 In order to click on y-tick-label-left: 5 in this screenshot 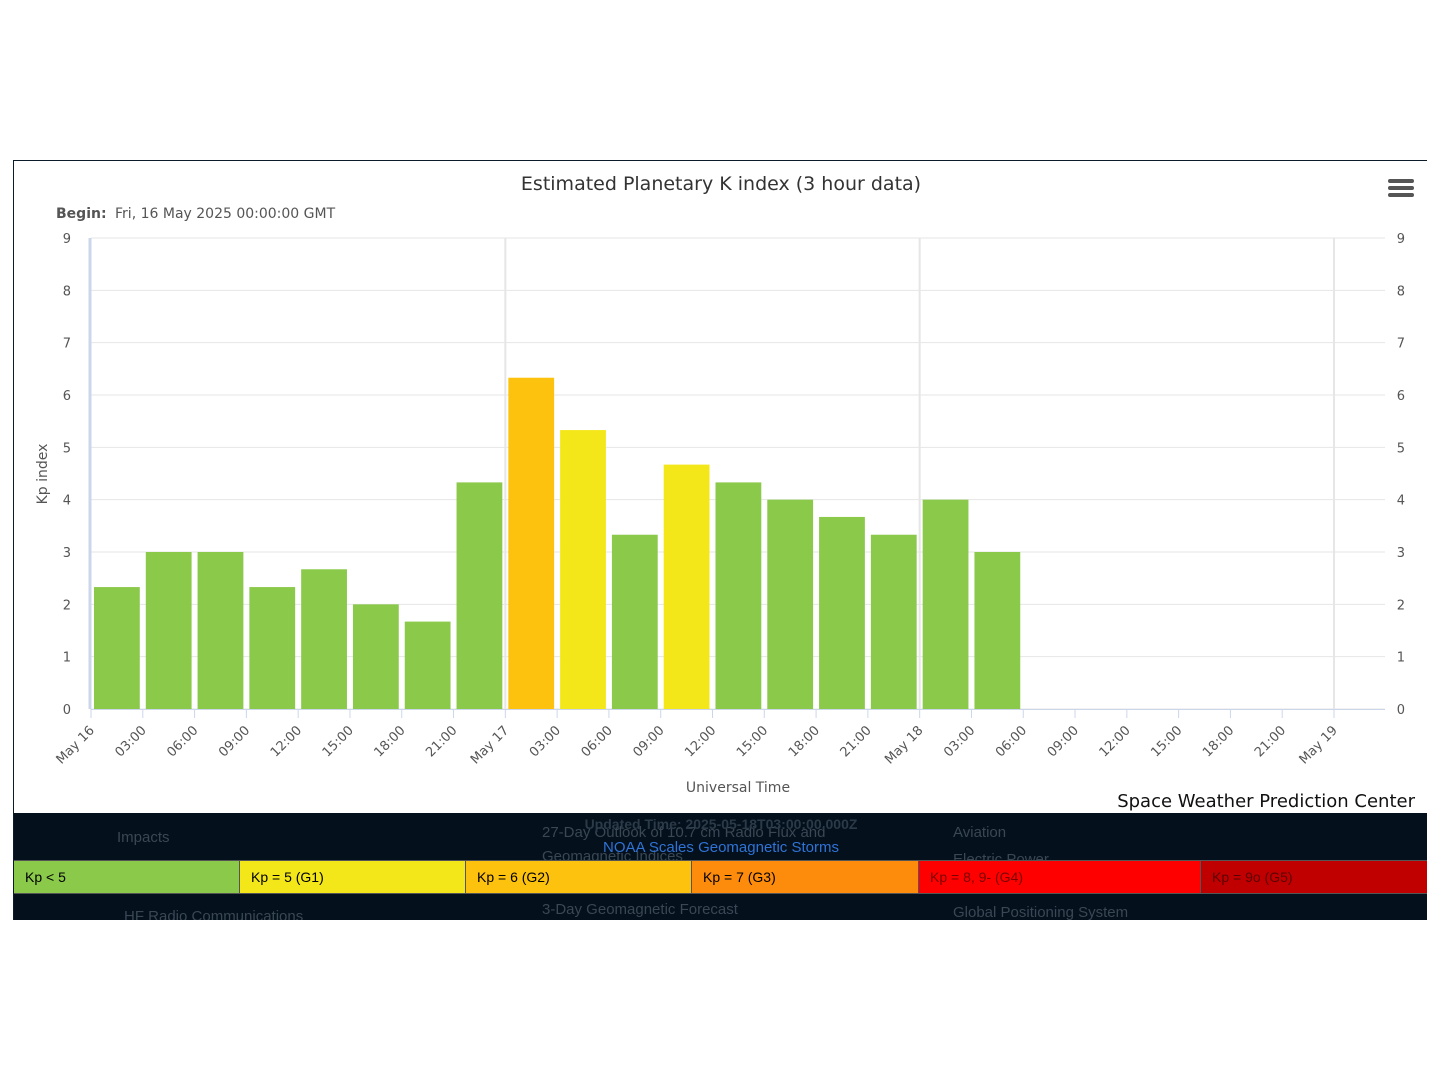, I will do `click(67, 448)`.